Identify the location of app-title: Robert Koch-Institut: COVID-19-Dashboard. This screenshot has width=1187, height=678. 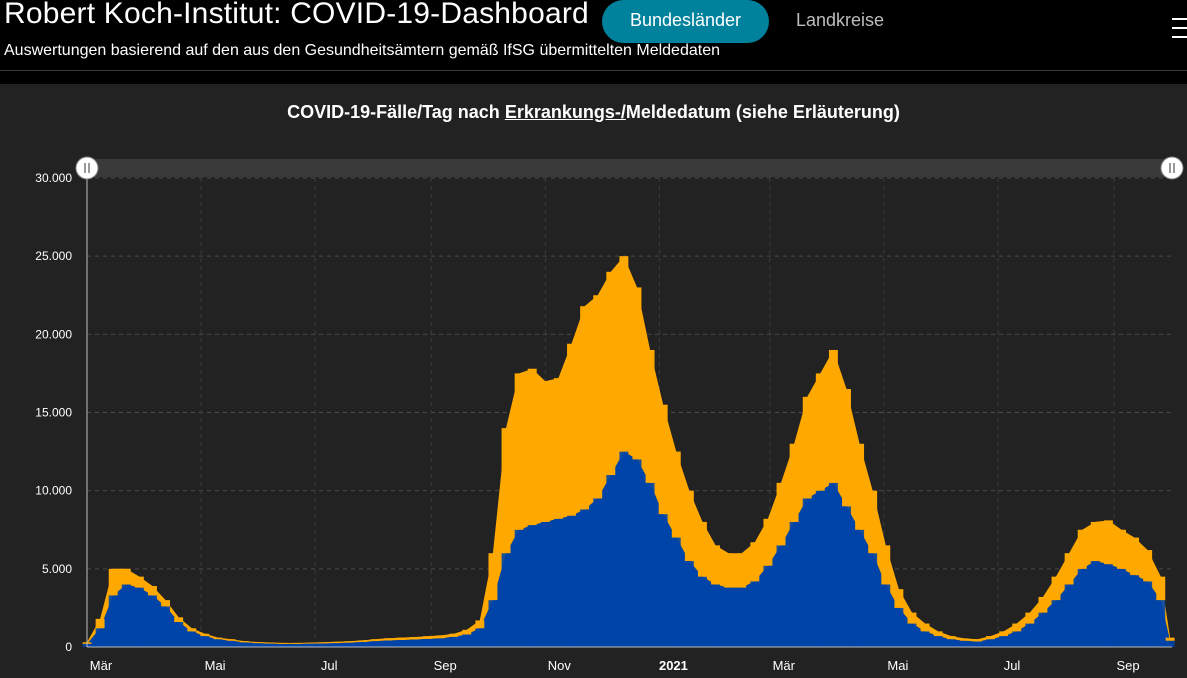
(296, 15).